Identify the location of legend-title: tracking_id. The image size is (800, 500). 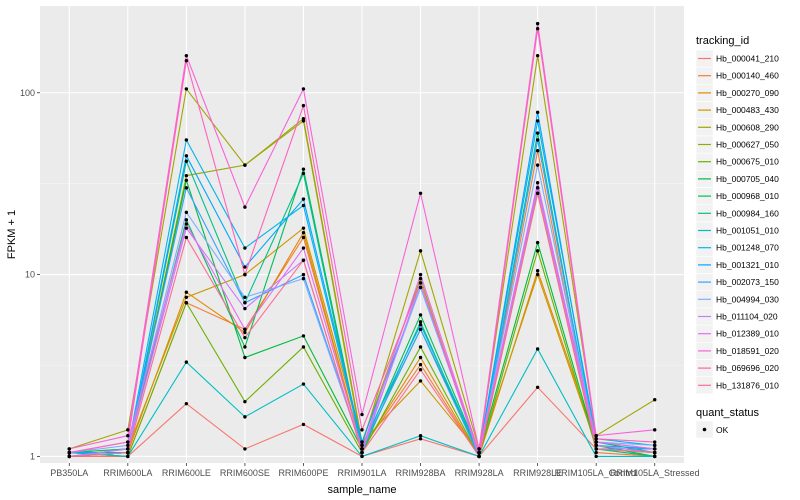
(722, 41).